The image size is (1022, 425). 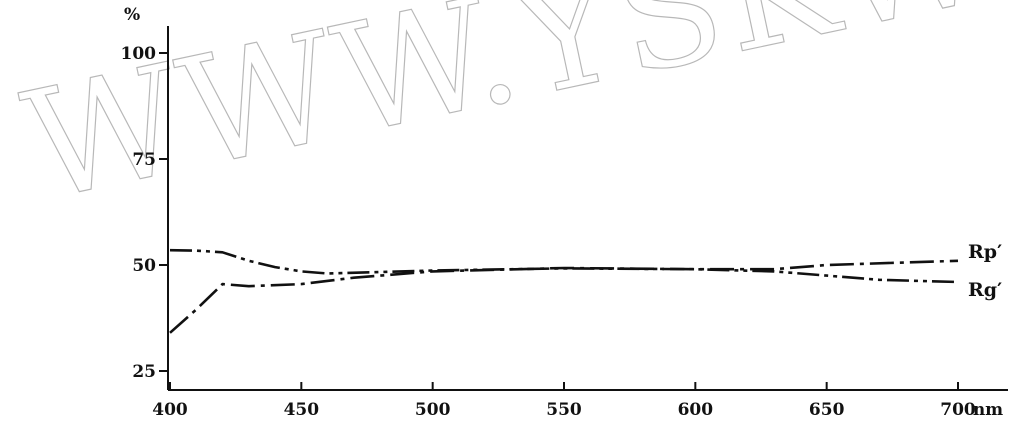 I want to click on y-tick-label: 100, so click(x=139, y=54).